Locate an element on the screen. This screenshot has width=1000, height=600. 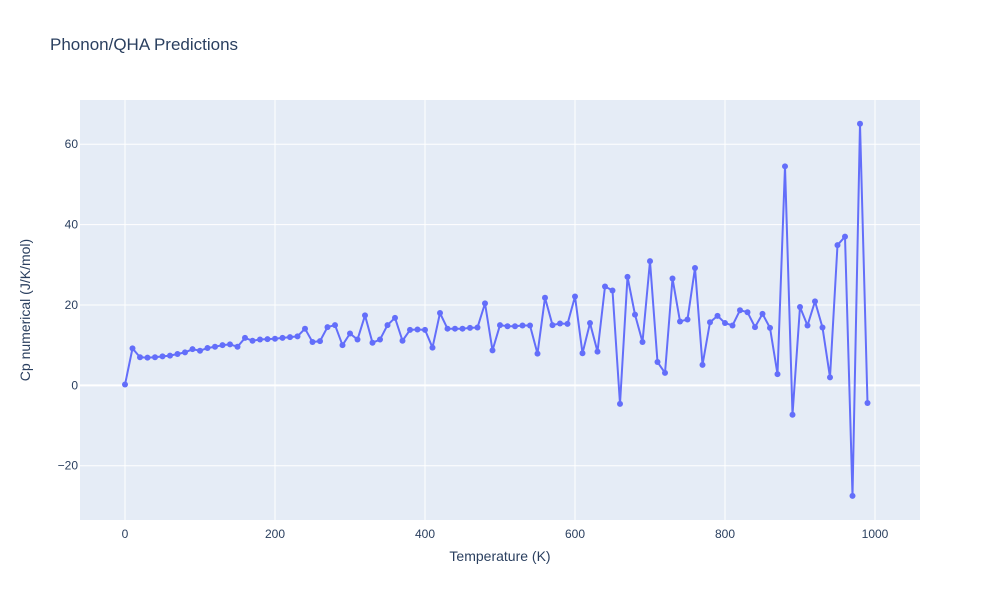
y-axis-label: Cp numerical (J/K/mol) is located at coordinates (25, 310).